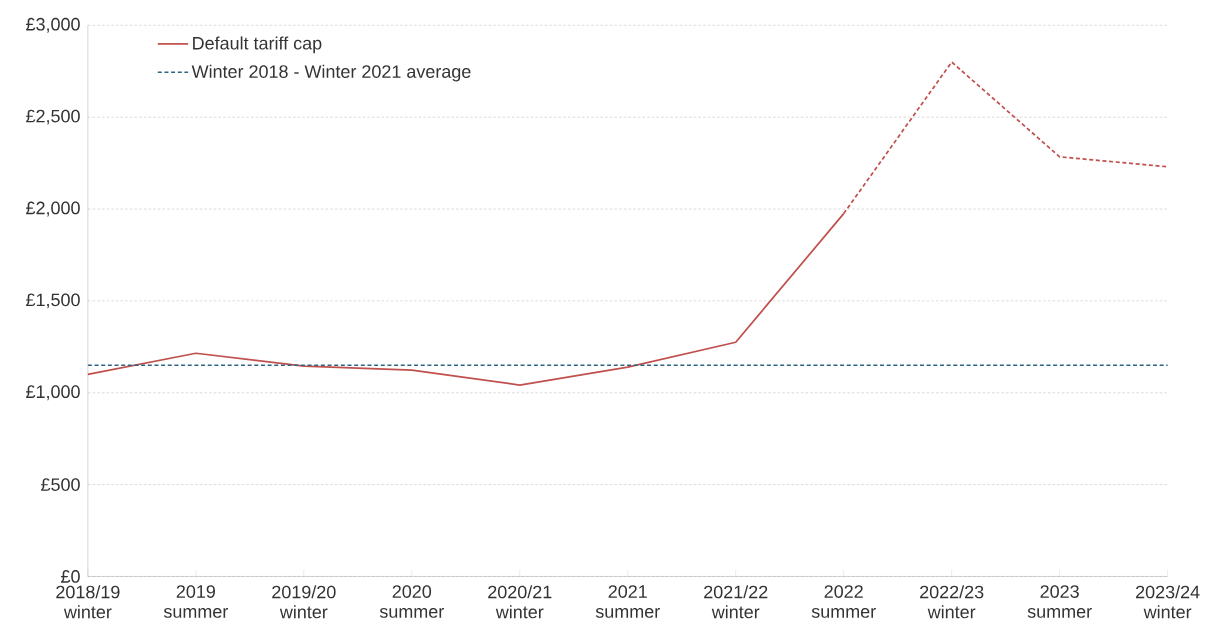  What do you see at coordinates (331, 73) in the screenshot?
I see `legend-label: Winter 2018 - Winter 2021 average` at bounding box center [331, 73].